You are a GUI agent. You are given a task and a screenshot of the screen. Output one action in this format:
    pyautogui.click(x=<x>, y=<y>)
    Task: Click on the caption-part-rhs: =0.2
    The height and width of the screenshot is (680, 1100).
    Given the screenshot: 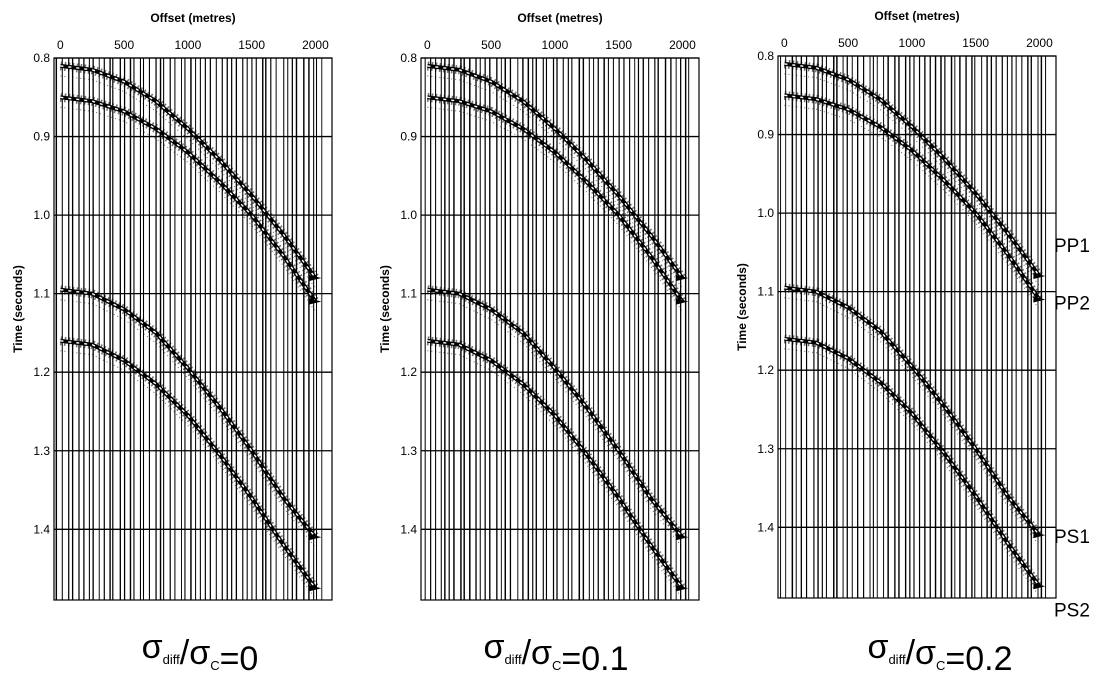 What is the action you would take?
    pyautogui.click(x=978, y=659)
    